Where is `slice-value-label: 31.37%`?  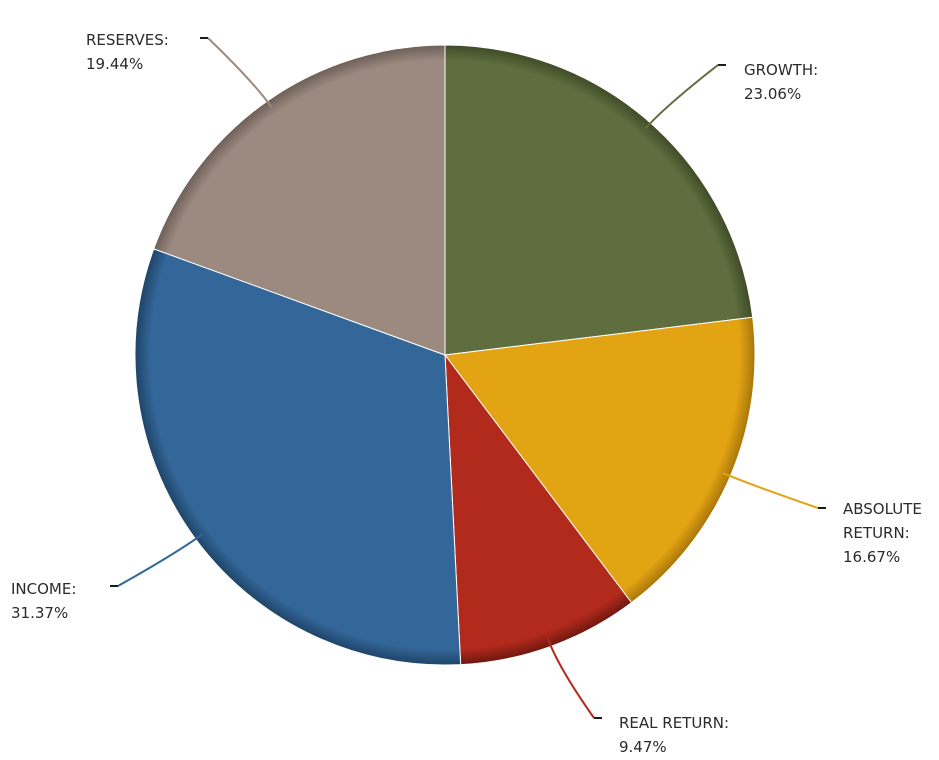
slice-value-label: 31.37% is located at coordinates (39, 613).